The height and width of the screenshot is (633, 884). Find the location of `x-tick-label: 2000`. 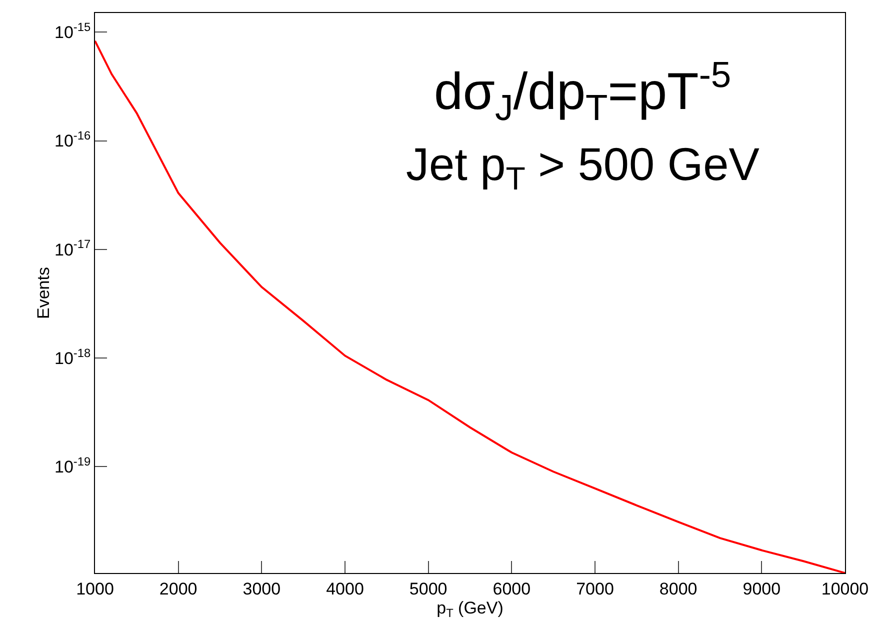

x-tick-label: 2000 is located at coordinates (178, 588).